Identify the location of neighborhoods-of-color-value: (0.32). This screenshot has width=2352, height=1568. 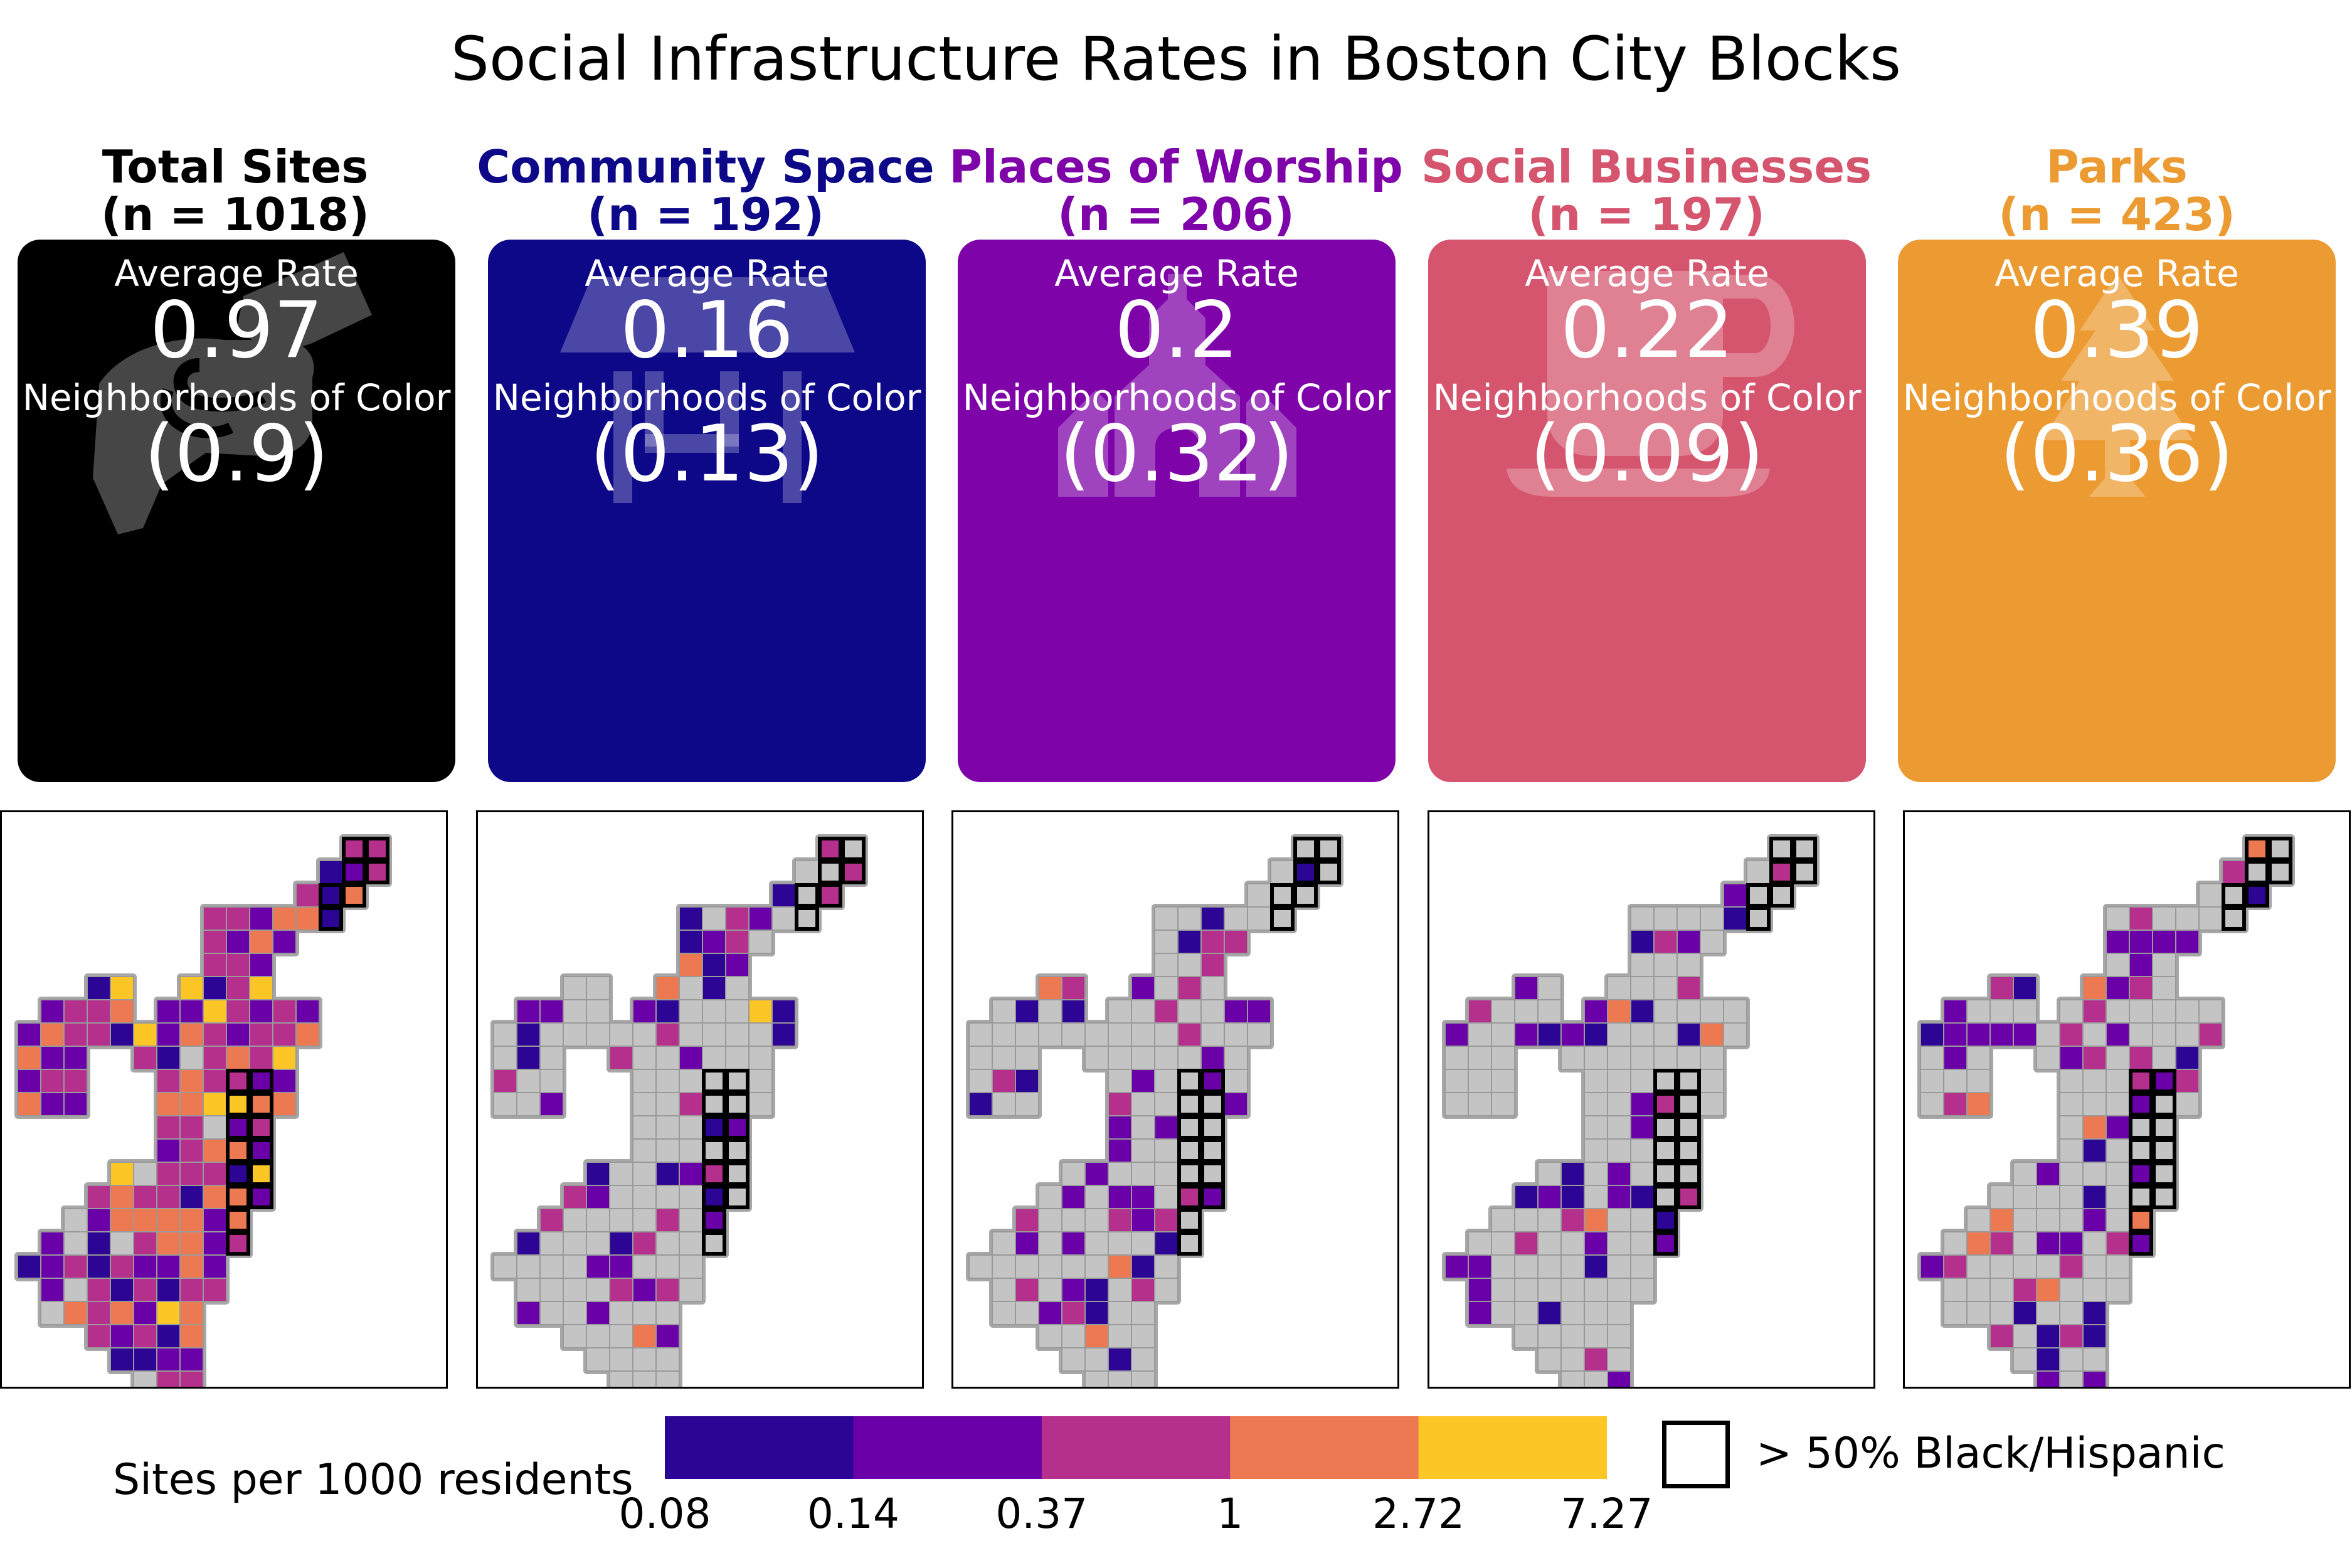
(1176, 454).